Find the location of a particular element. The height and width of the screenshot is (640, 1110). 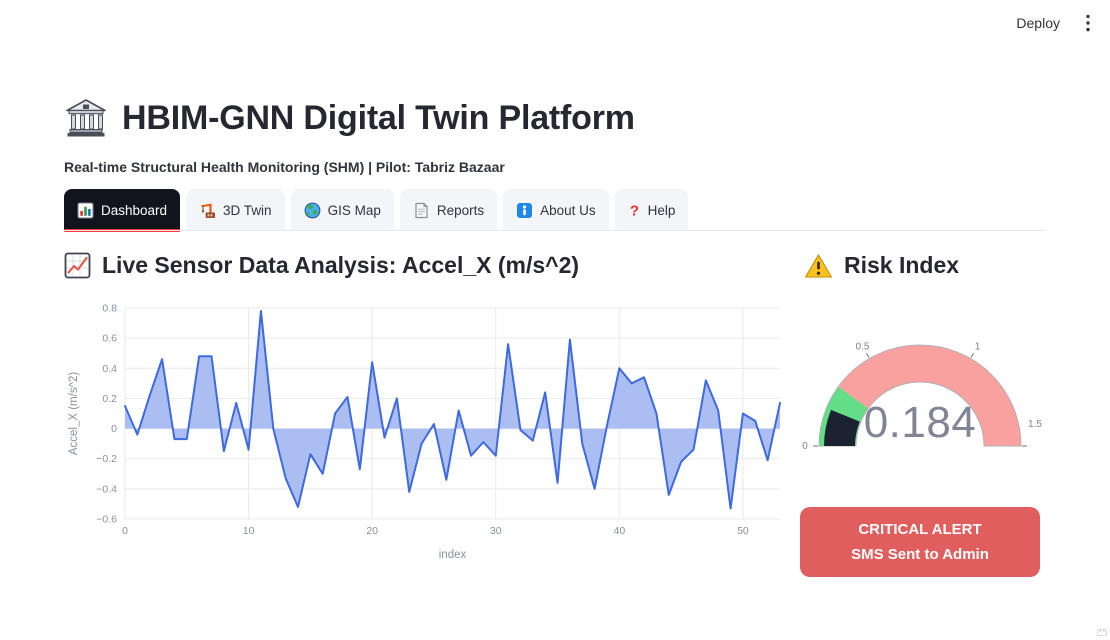

tab-help: ? Help is located at coordinates (651, 210).